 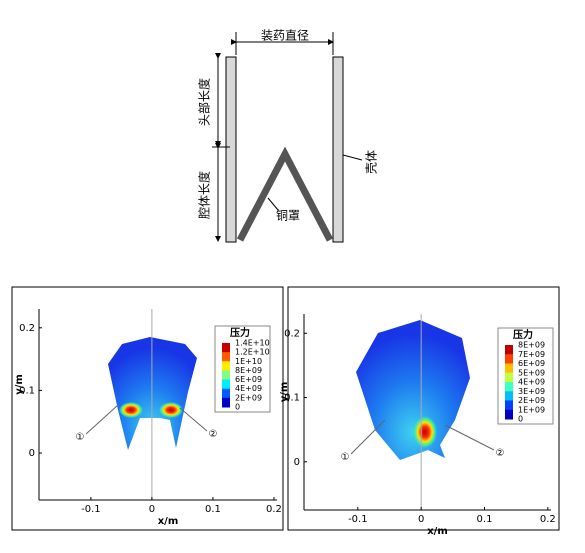 What do you see at coordinates (285, 36) in the screenshot?
I see `label: 装药直径` at bounding box center [285, 36].